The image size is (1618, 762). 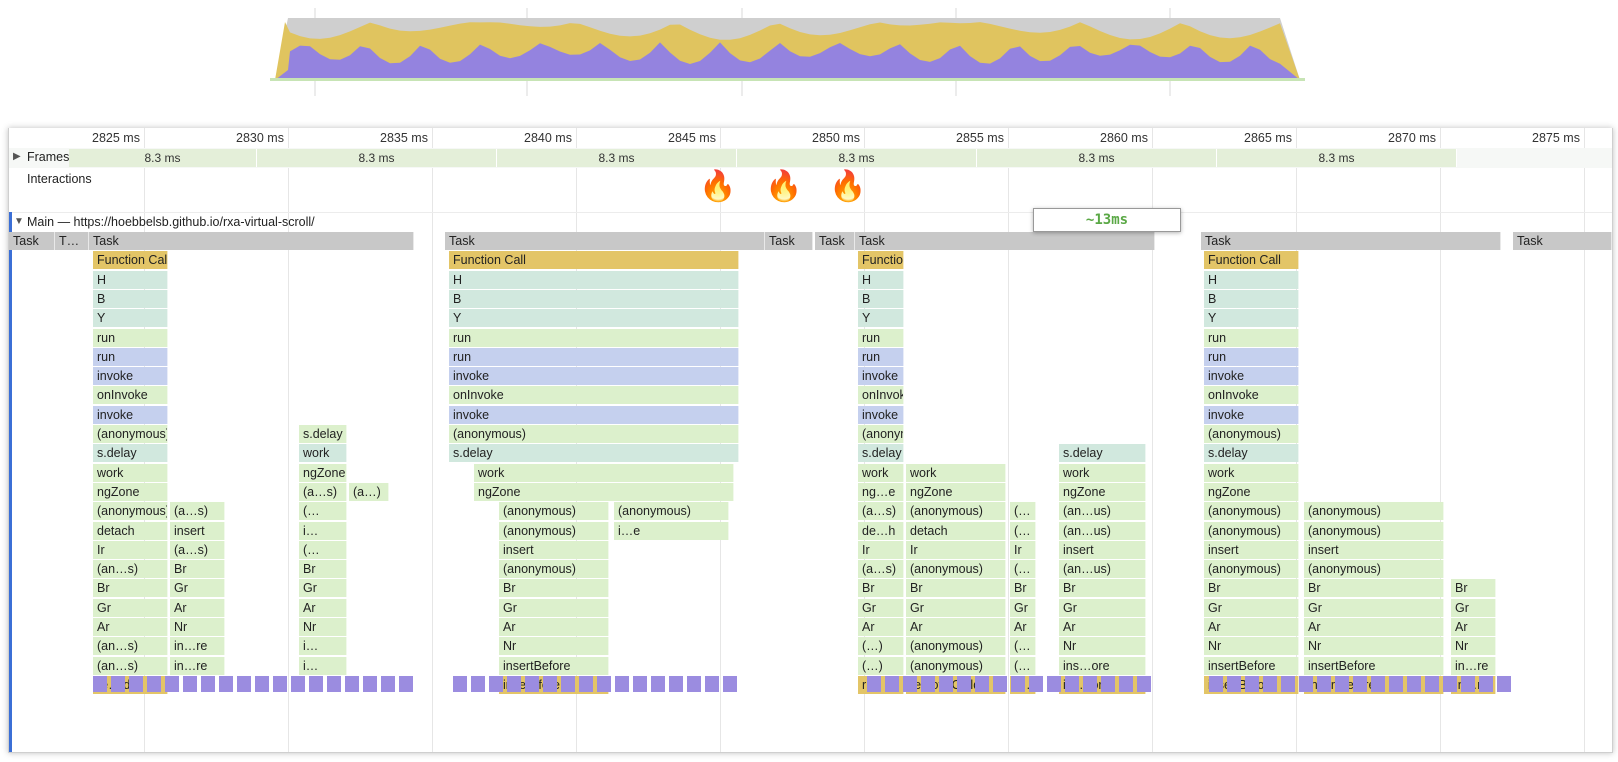 I want to click on flame-entry: (an…us), so click(x=1102, y=530).